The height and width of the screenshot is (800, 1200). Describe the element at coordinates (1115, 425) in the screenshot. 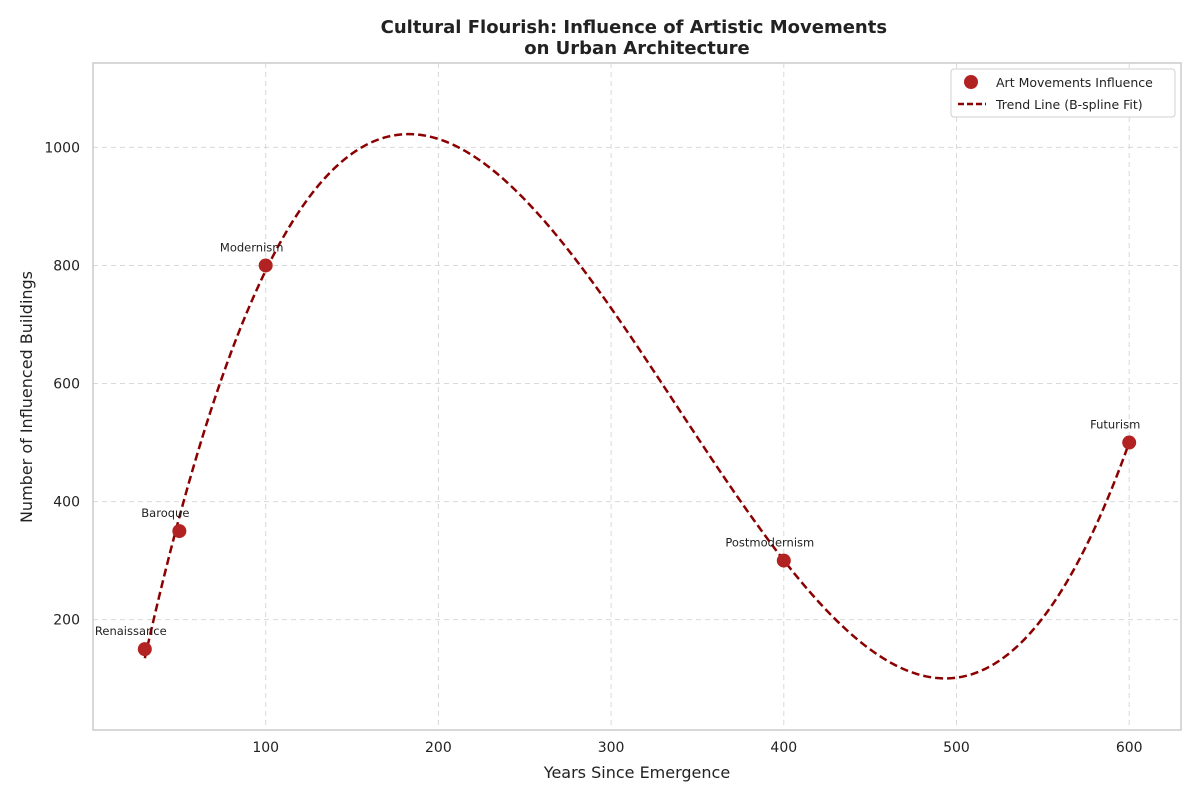

I see `point-label: Futurism` at that location.